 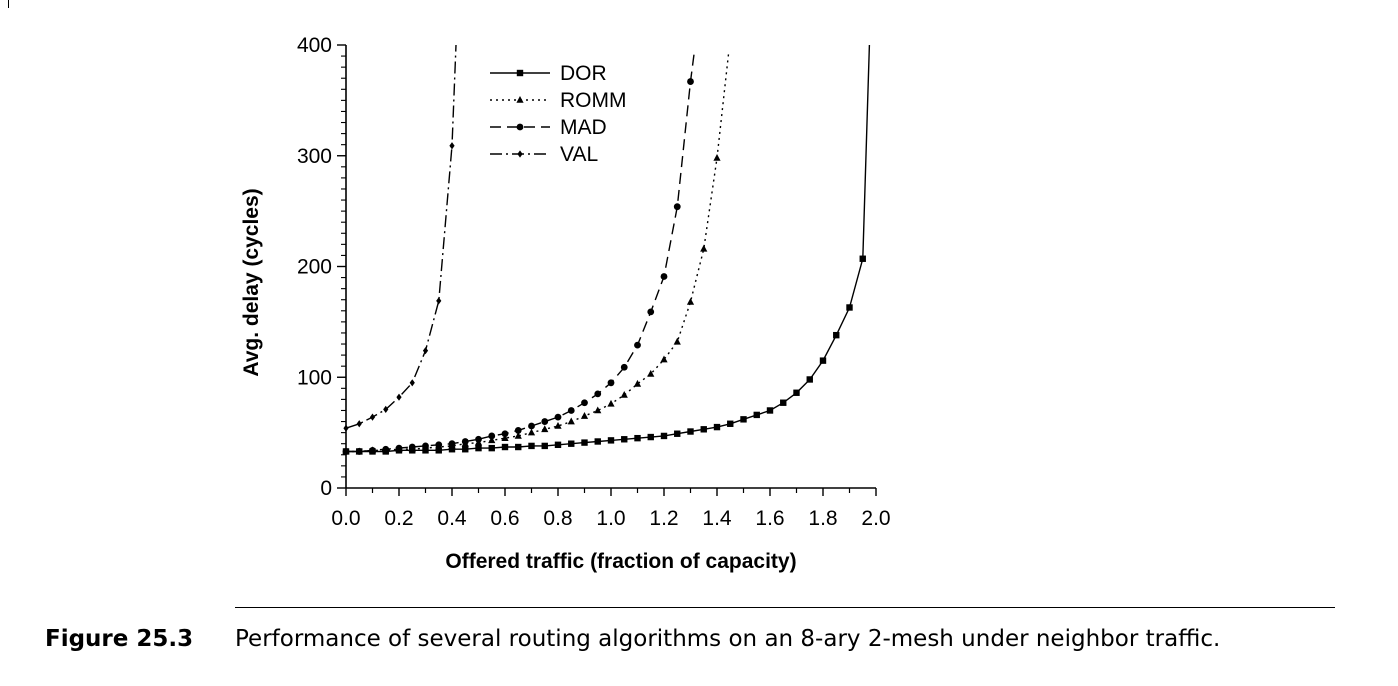 What do you see at coordinates (875, 518) in the screenshot?
I see `x-tick-label: 2.0` at bounding box center [875, 518].